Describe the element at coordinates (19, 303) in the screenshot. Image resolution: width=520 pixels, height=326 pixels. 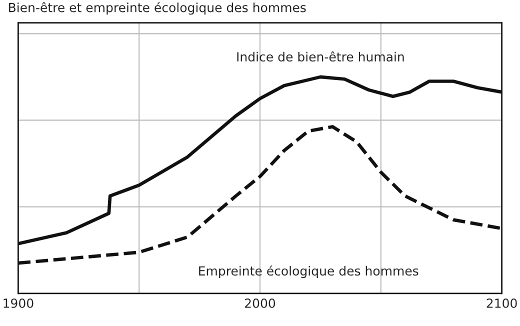
I see `x-tick-label: 1900` at that location.